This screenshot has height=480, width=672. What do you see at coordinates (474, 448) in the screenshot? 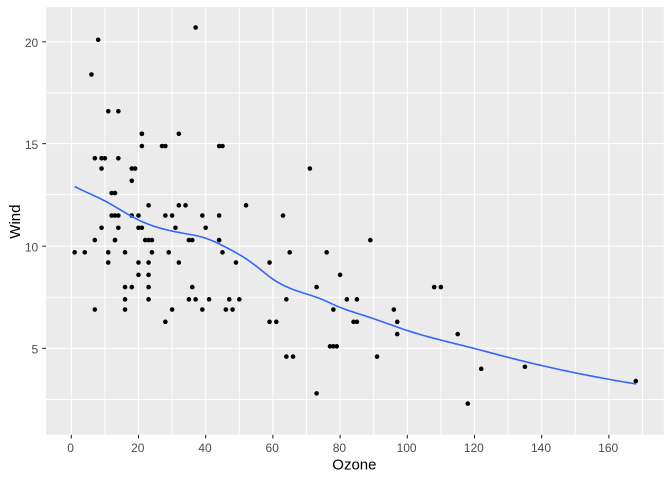
I see `svg-text: 120` at bounding box center [474, 448].